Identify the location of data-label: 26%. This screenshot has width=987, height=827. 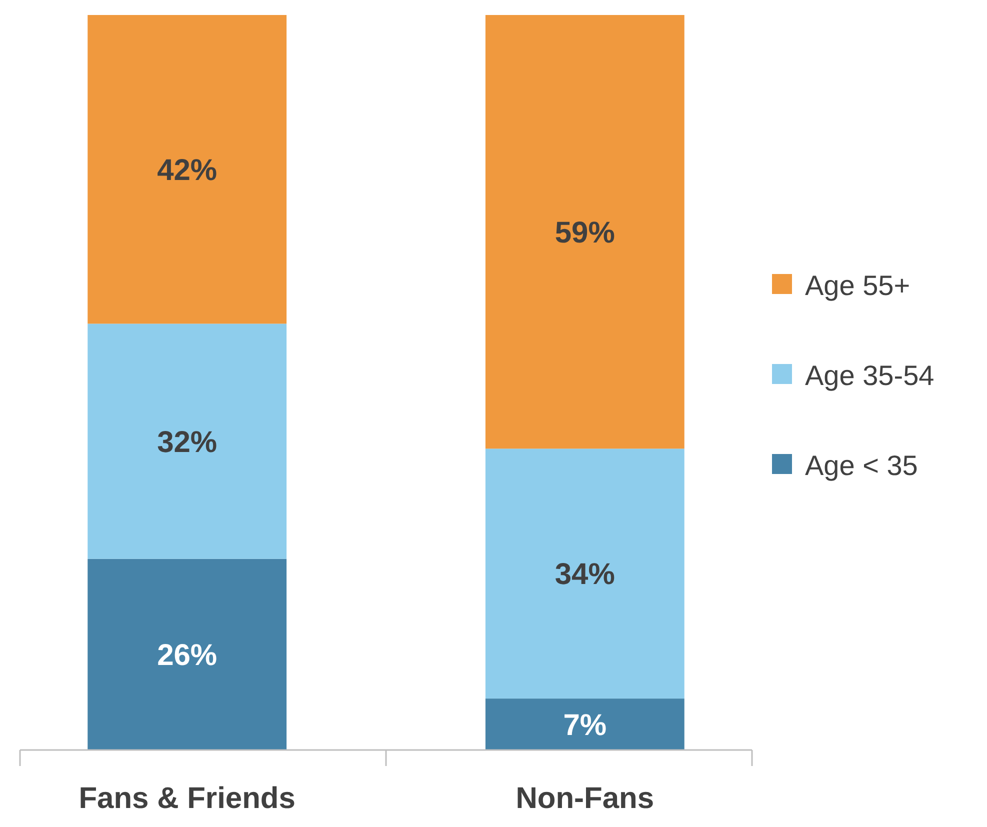
(187, 655).